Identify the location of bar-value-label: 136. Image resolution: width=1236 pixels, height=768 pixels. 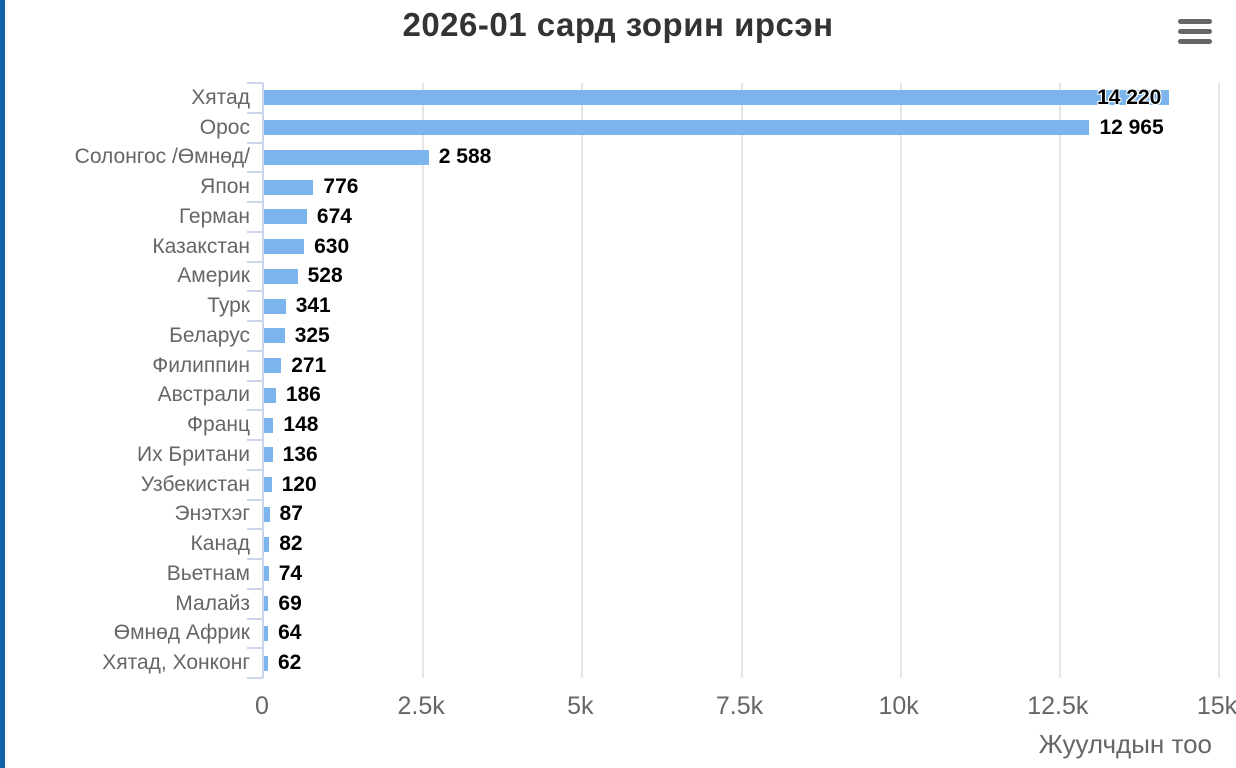
(300, 454).